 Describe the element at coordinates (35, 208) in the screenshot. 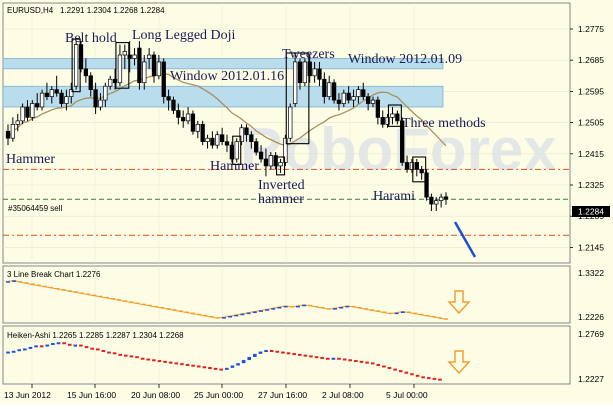

I see `sell-order-label: #35064459 sell` at that location.